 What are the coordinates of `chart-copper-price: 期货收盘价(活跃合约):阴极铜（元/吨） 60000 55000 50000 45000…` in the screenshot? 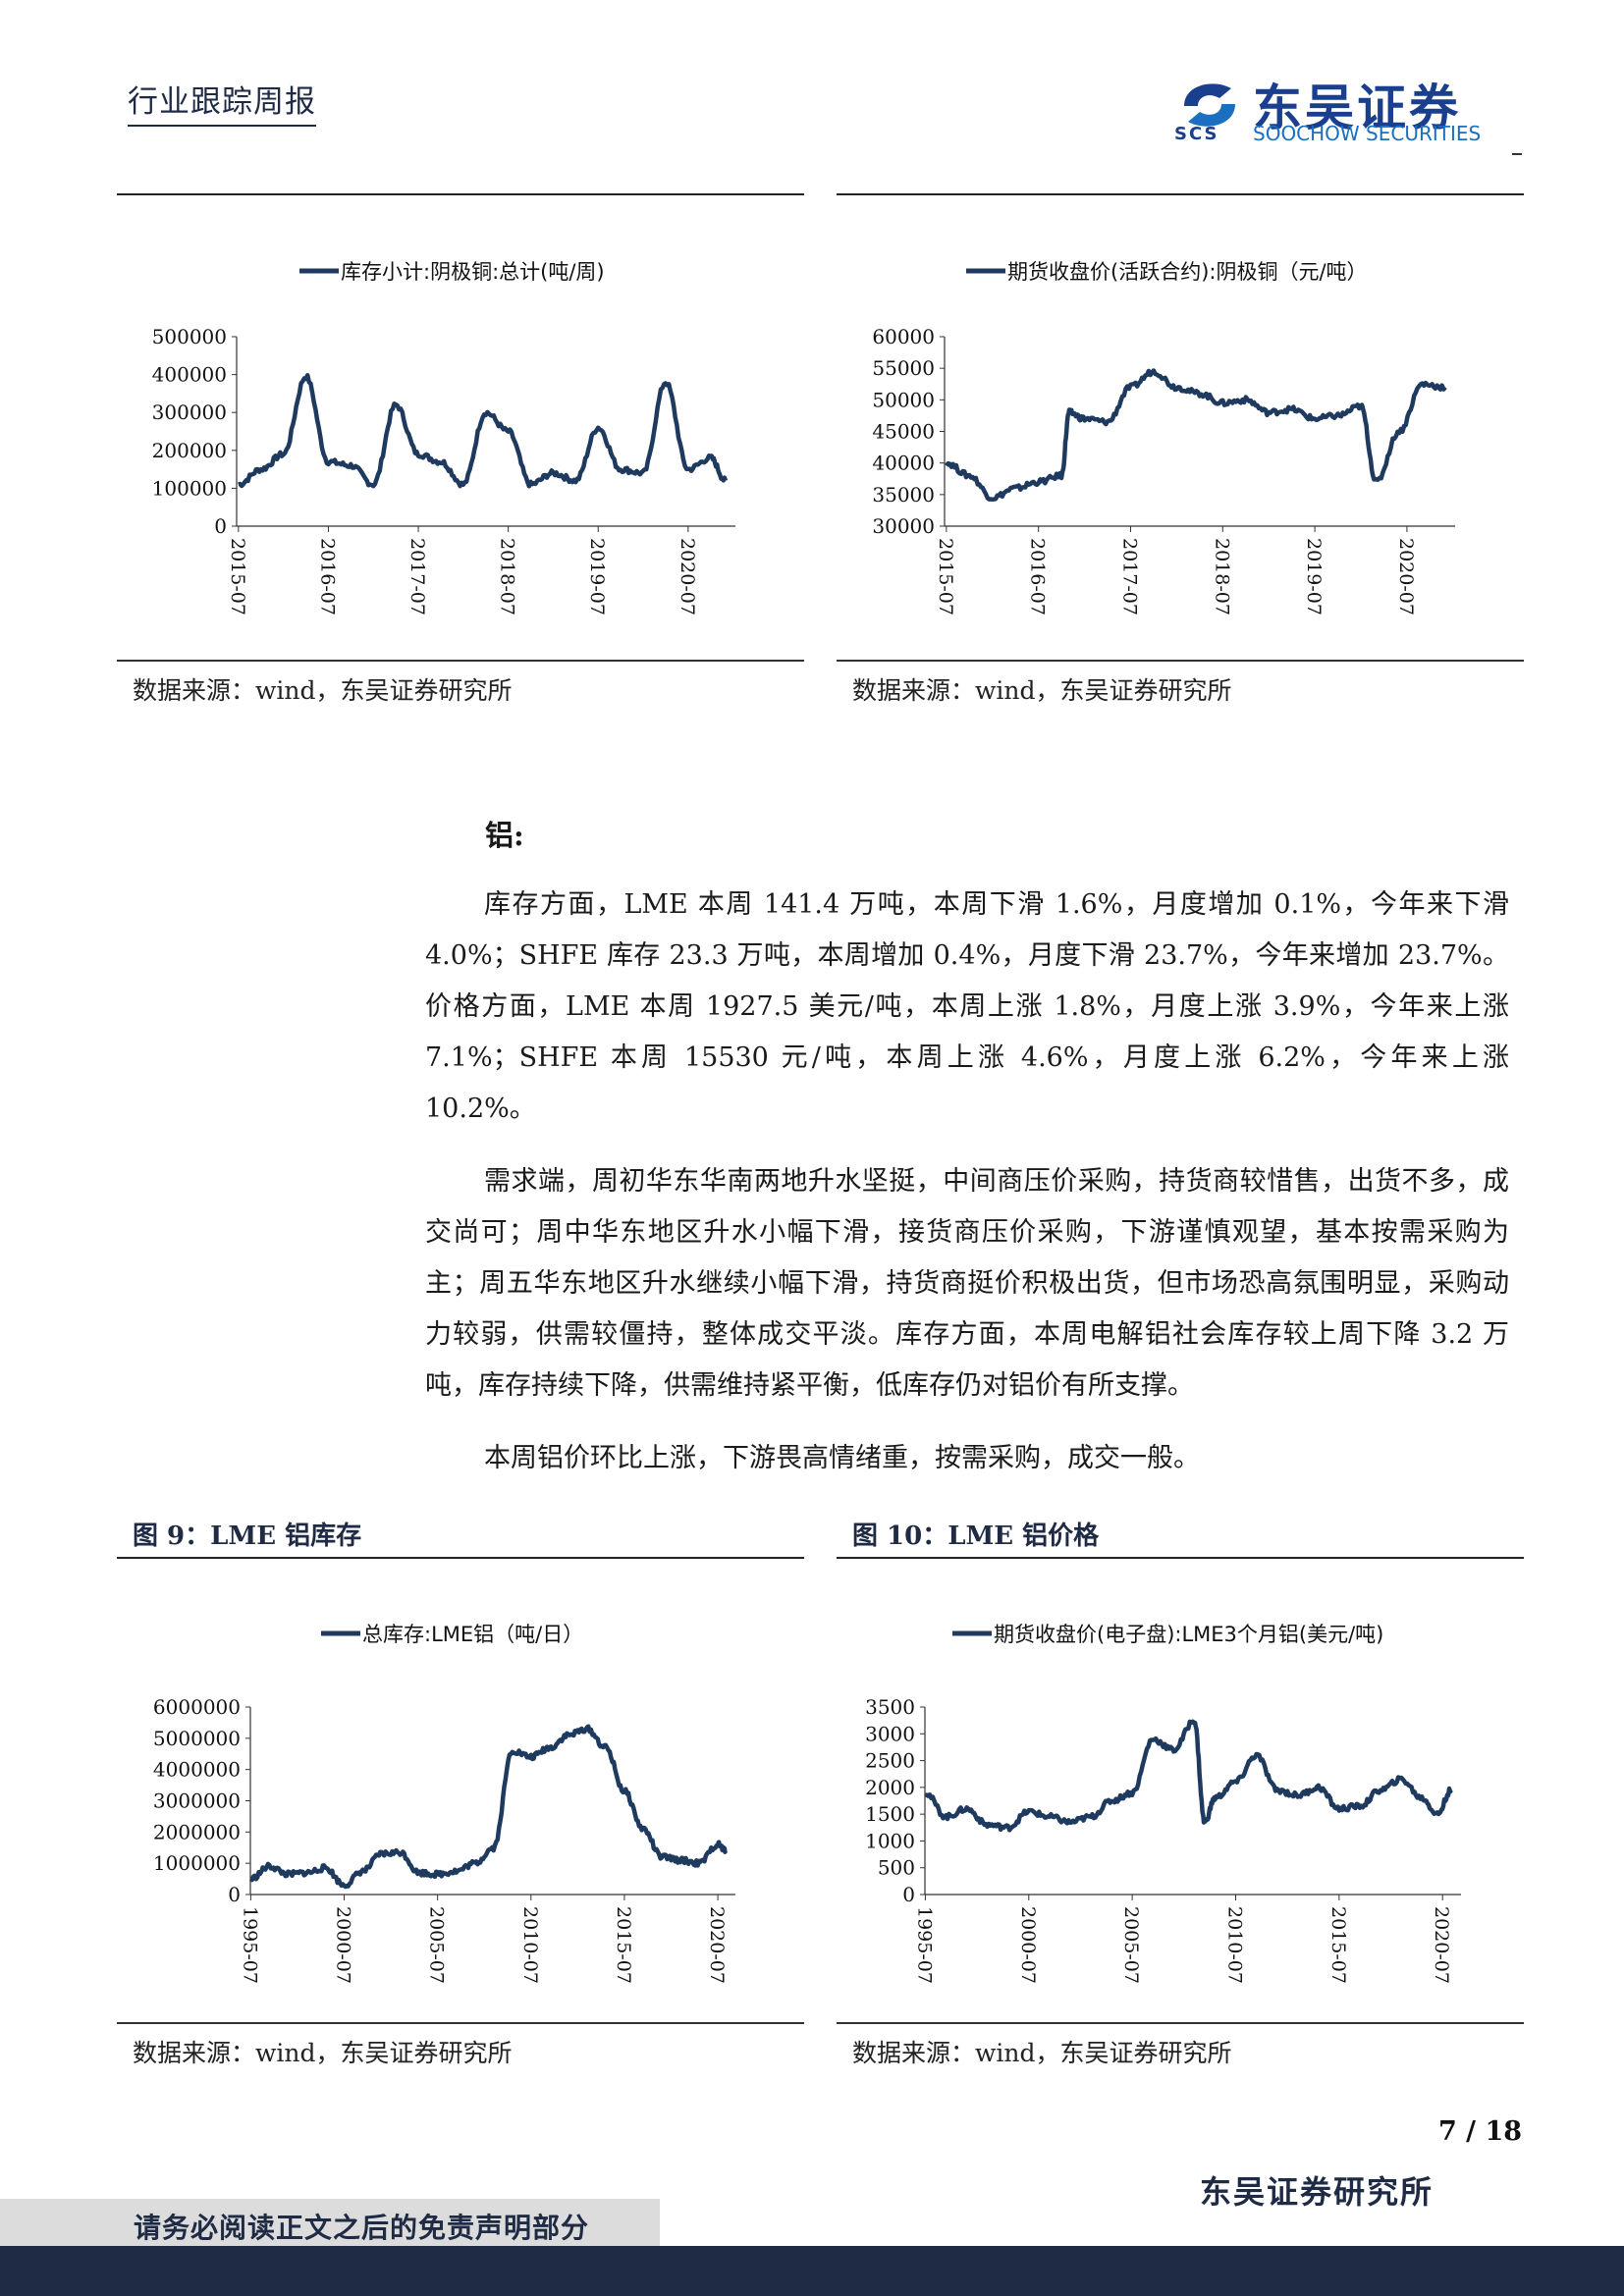 It's located at (1163, 437).